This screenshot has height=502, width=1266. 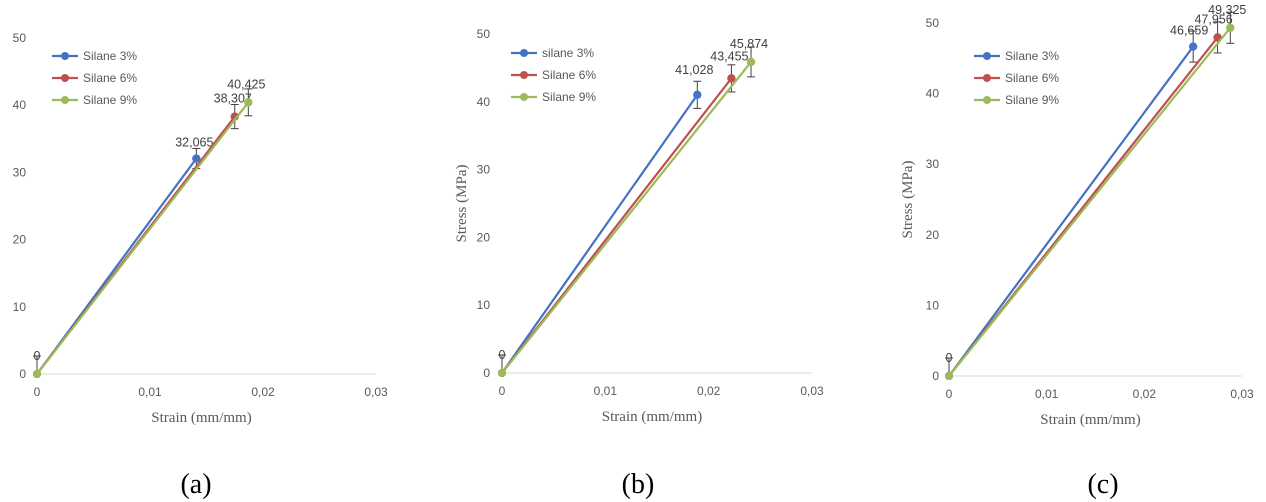 I want to click on data-label: 43,455, so click(x=729, y=56).